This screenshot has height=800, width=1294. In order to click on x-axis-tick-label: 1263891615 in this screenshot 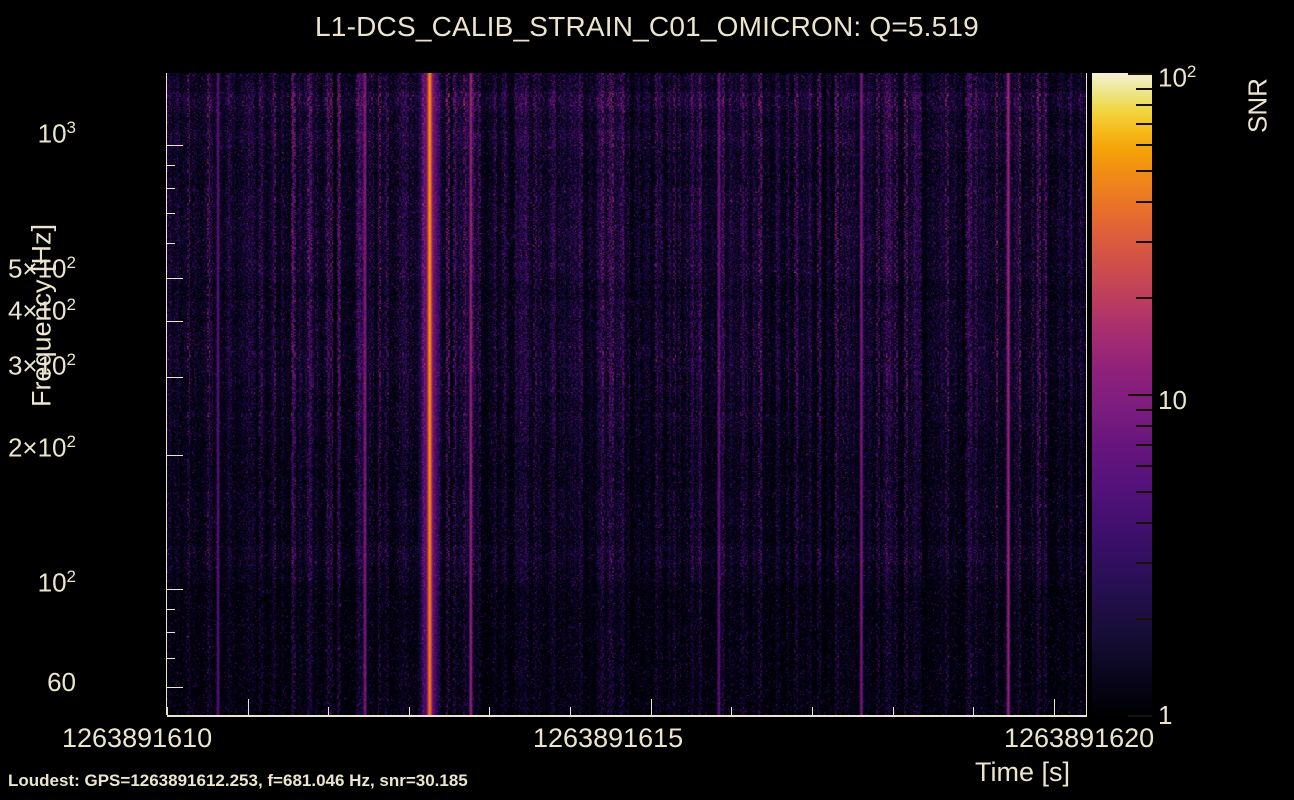, I will do `click(608, 738)`.